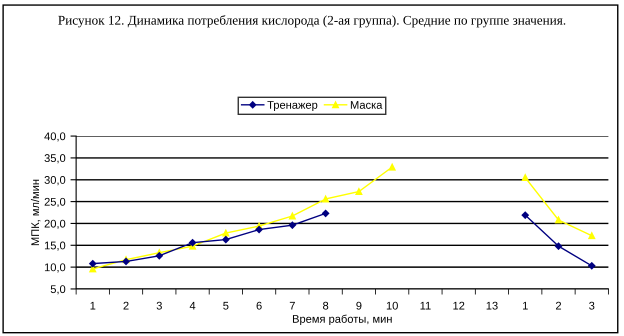 This screenshot has height=336, width=624. I want to click on y-tick-label: 40,0, so click(55, 137).